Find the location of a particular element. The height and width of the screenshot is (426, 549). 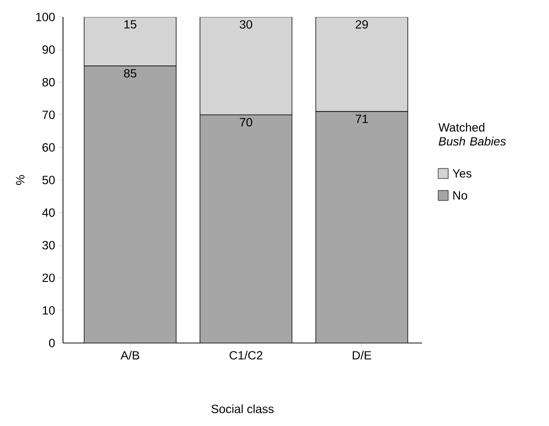

x-tick-label: A/B is located at coordinates (130, 355).